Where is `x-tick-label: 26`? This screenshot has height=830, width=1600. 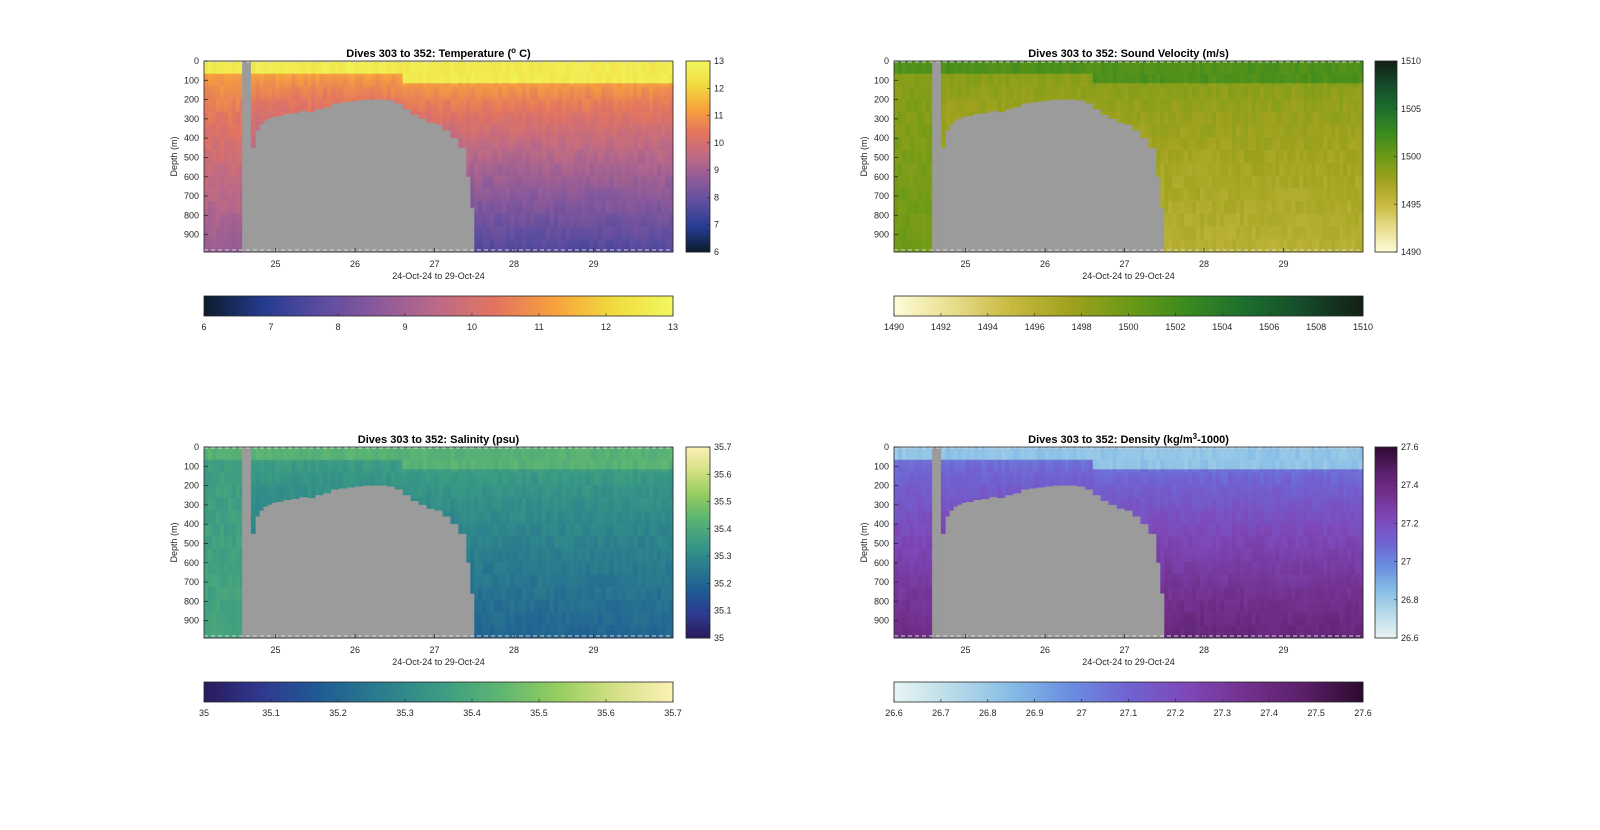
x-tick-label: 26 is located at coordinates (1045, 264).